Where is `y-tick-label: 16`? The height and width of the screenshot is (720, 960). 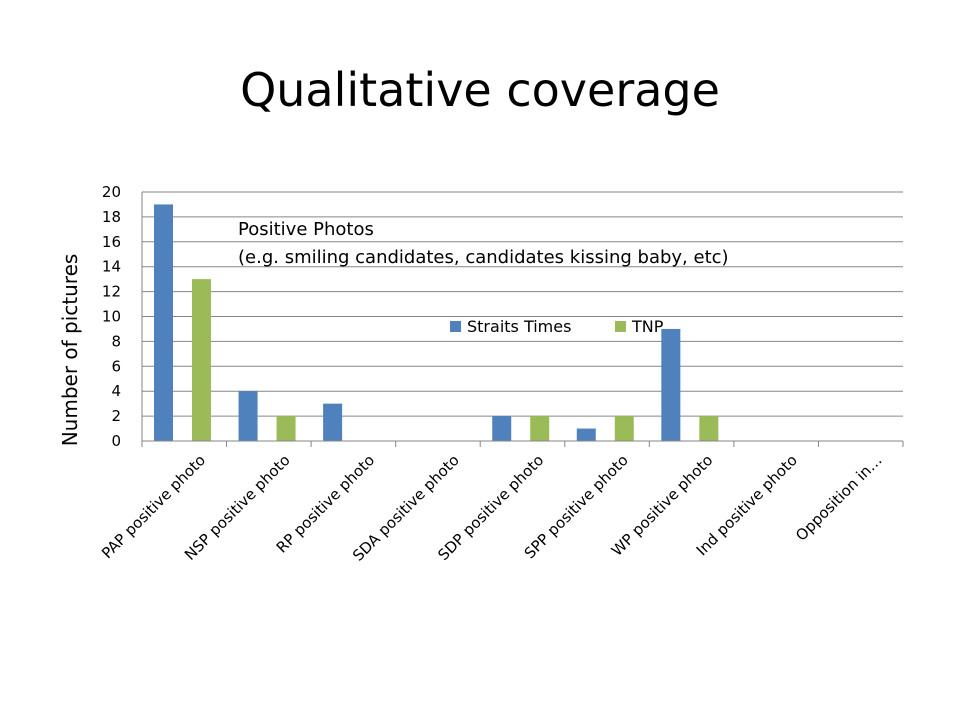
y-tick-label: 16 is located at coordinates (111, 242).